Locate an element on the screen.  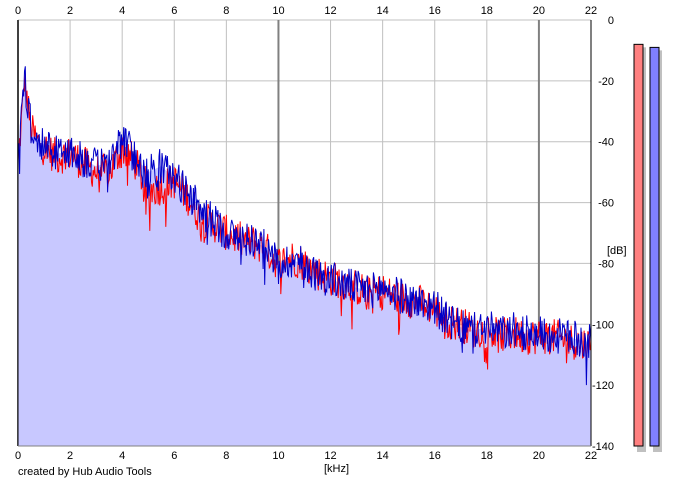
y-axis-label: [dB] is located at coordinates (617, 251).